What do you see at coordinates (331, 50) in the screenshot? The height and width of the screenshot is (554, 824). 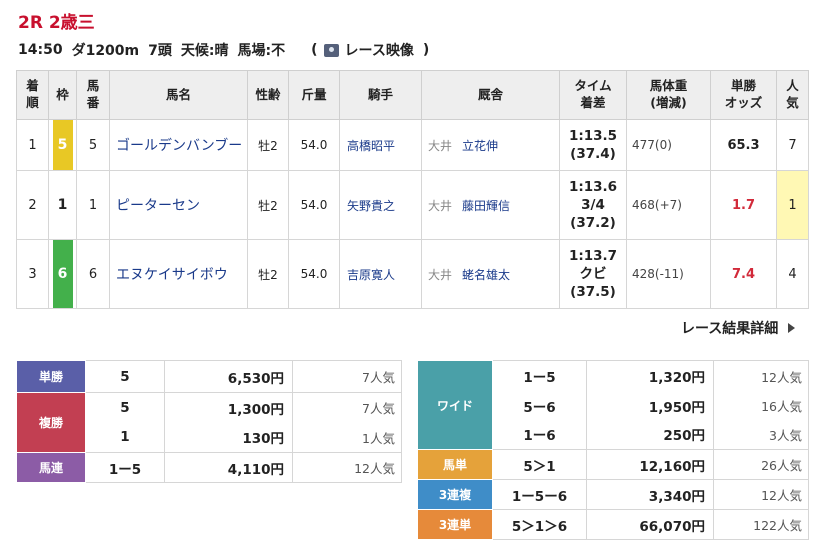 I see `video-icon` at bounding box center [331, 50].